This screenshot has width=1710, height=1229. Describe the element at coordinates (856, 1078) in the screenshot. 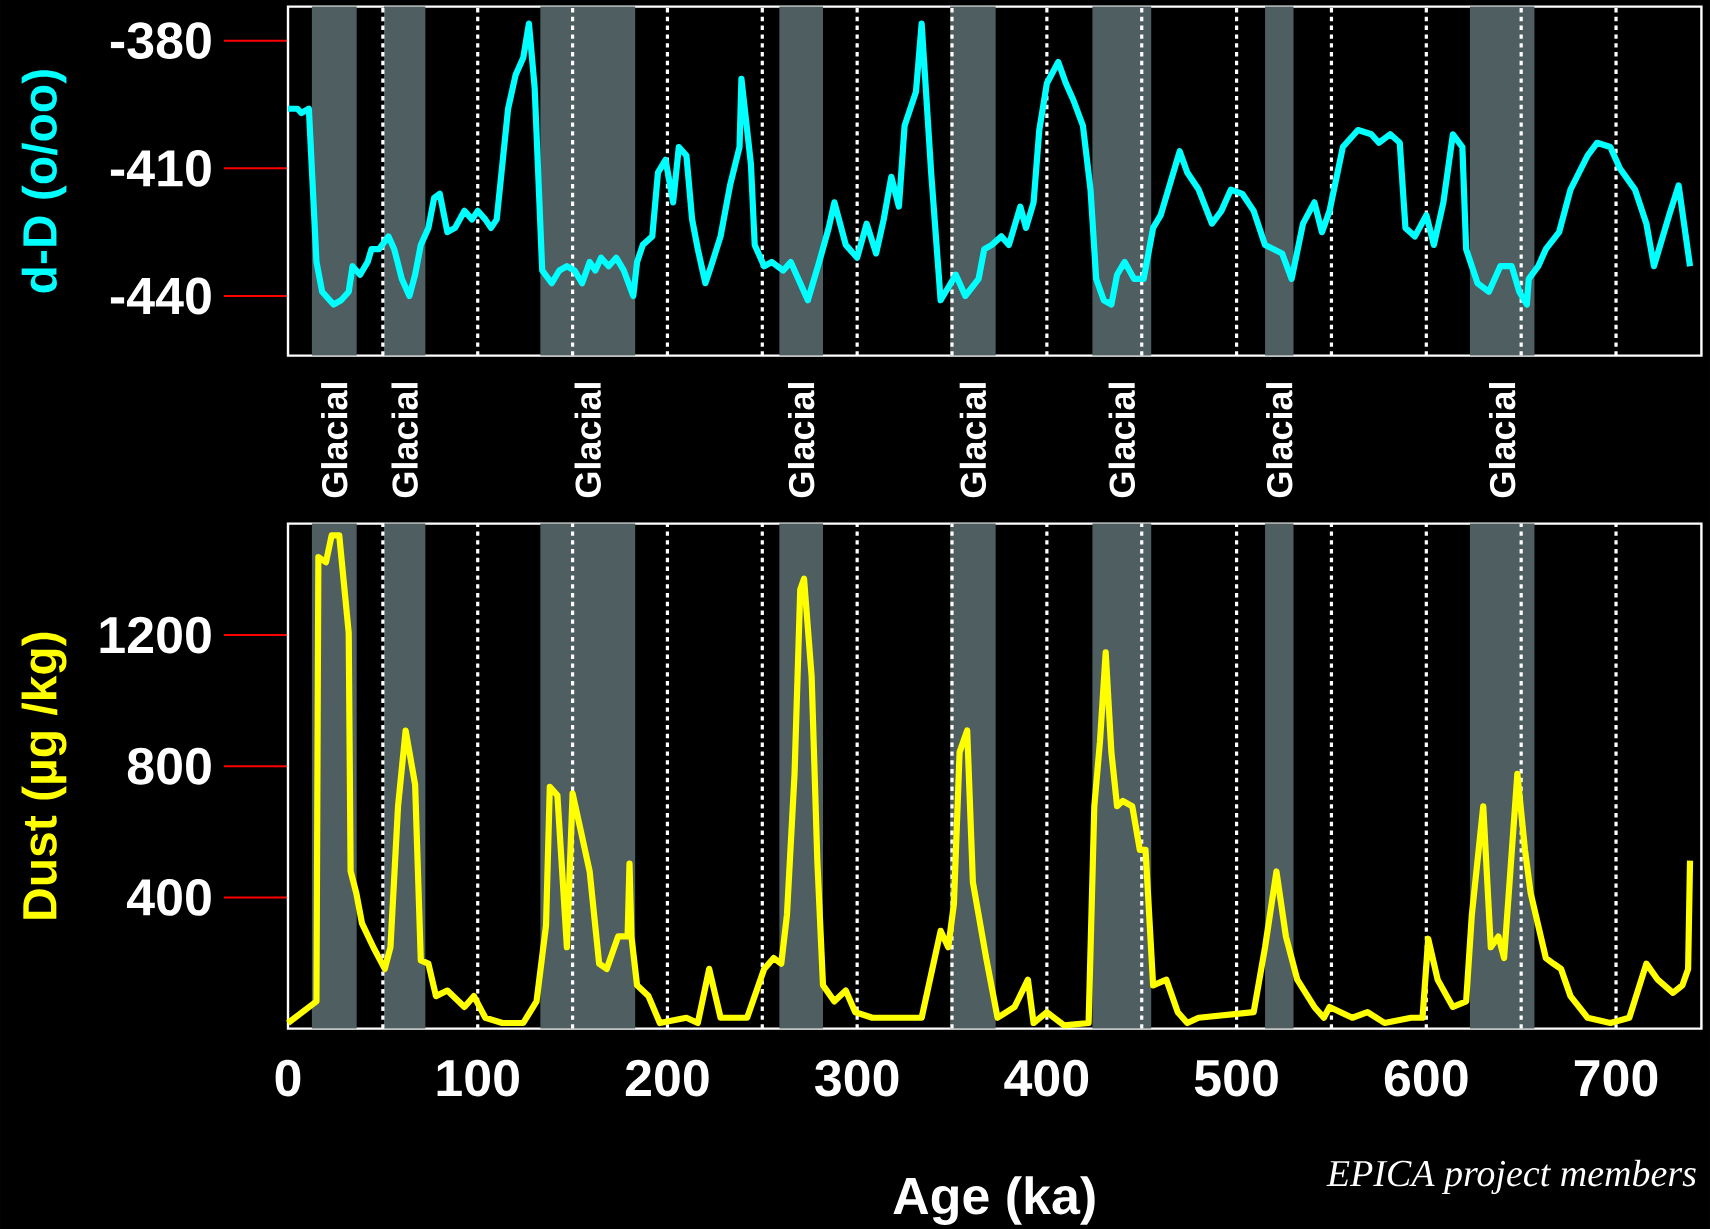

I see `x-tick-label: 300` at that location.